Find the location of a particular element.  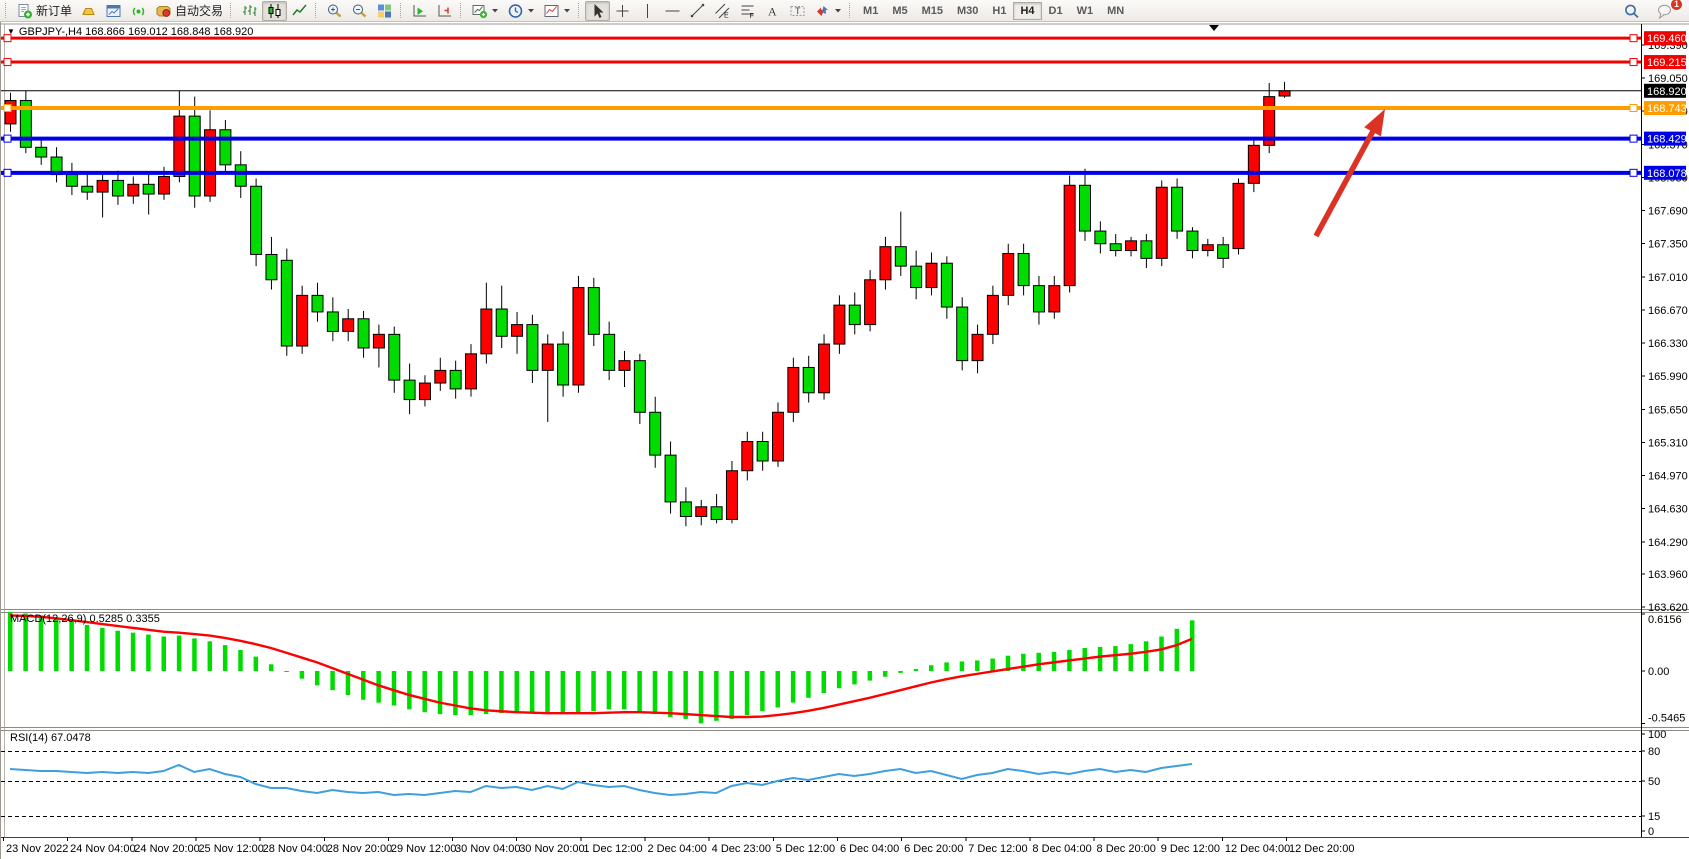

time-tick-label: 5 Dec 12:00 is located at coordinates (805, 849).